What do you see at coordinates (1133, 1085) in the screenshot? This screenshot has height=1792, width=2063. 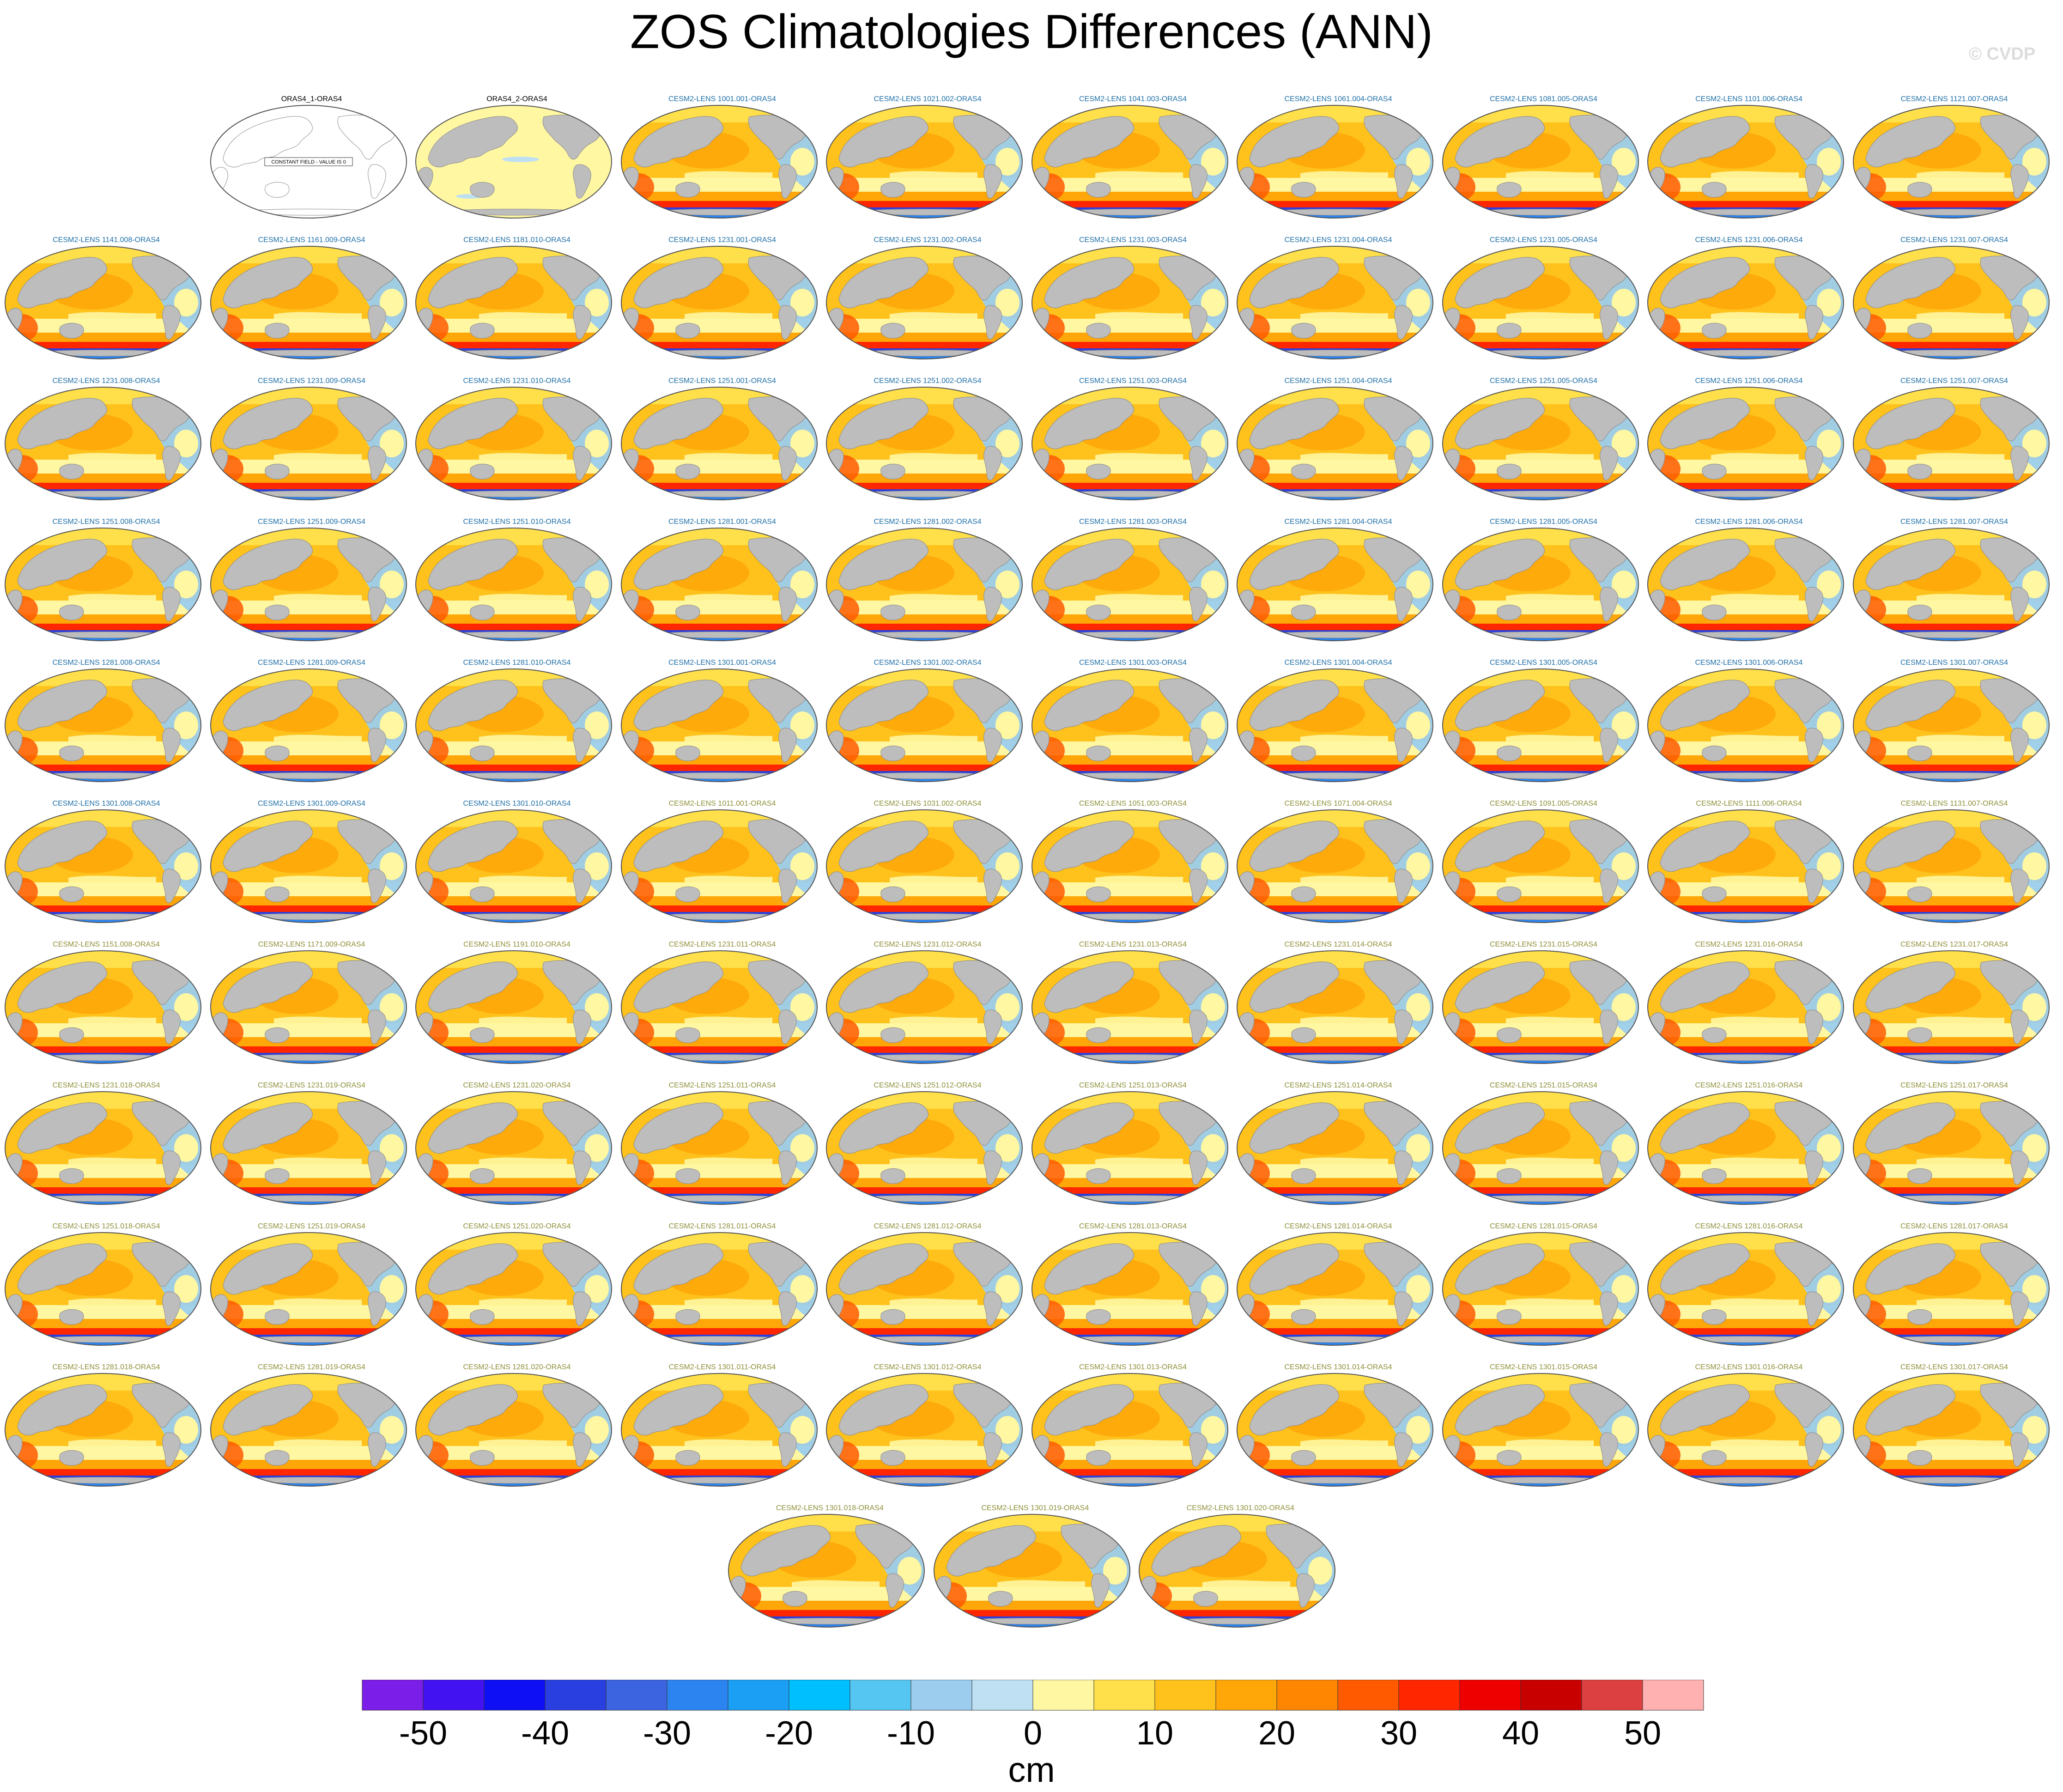 I see `panel-title: CESM2-LENS 1251.013-ORAS4` at bounding box center [1133, 1085].